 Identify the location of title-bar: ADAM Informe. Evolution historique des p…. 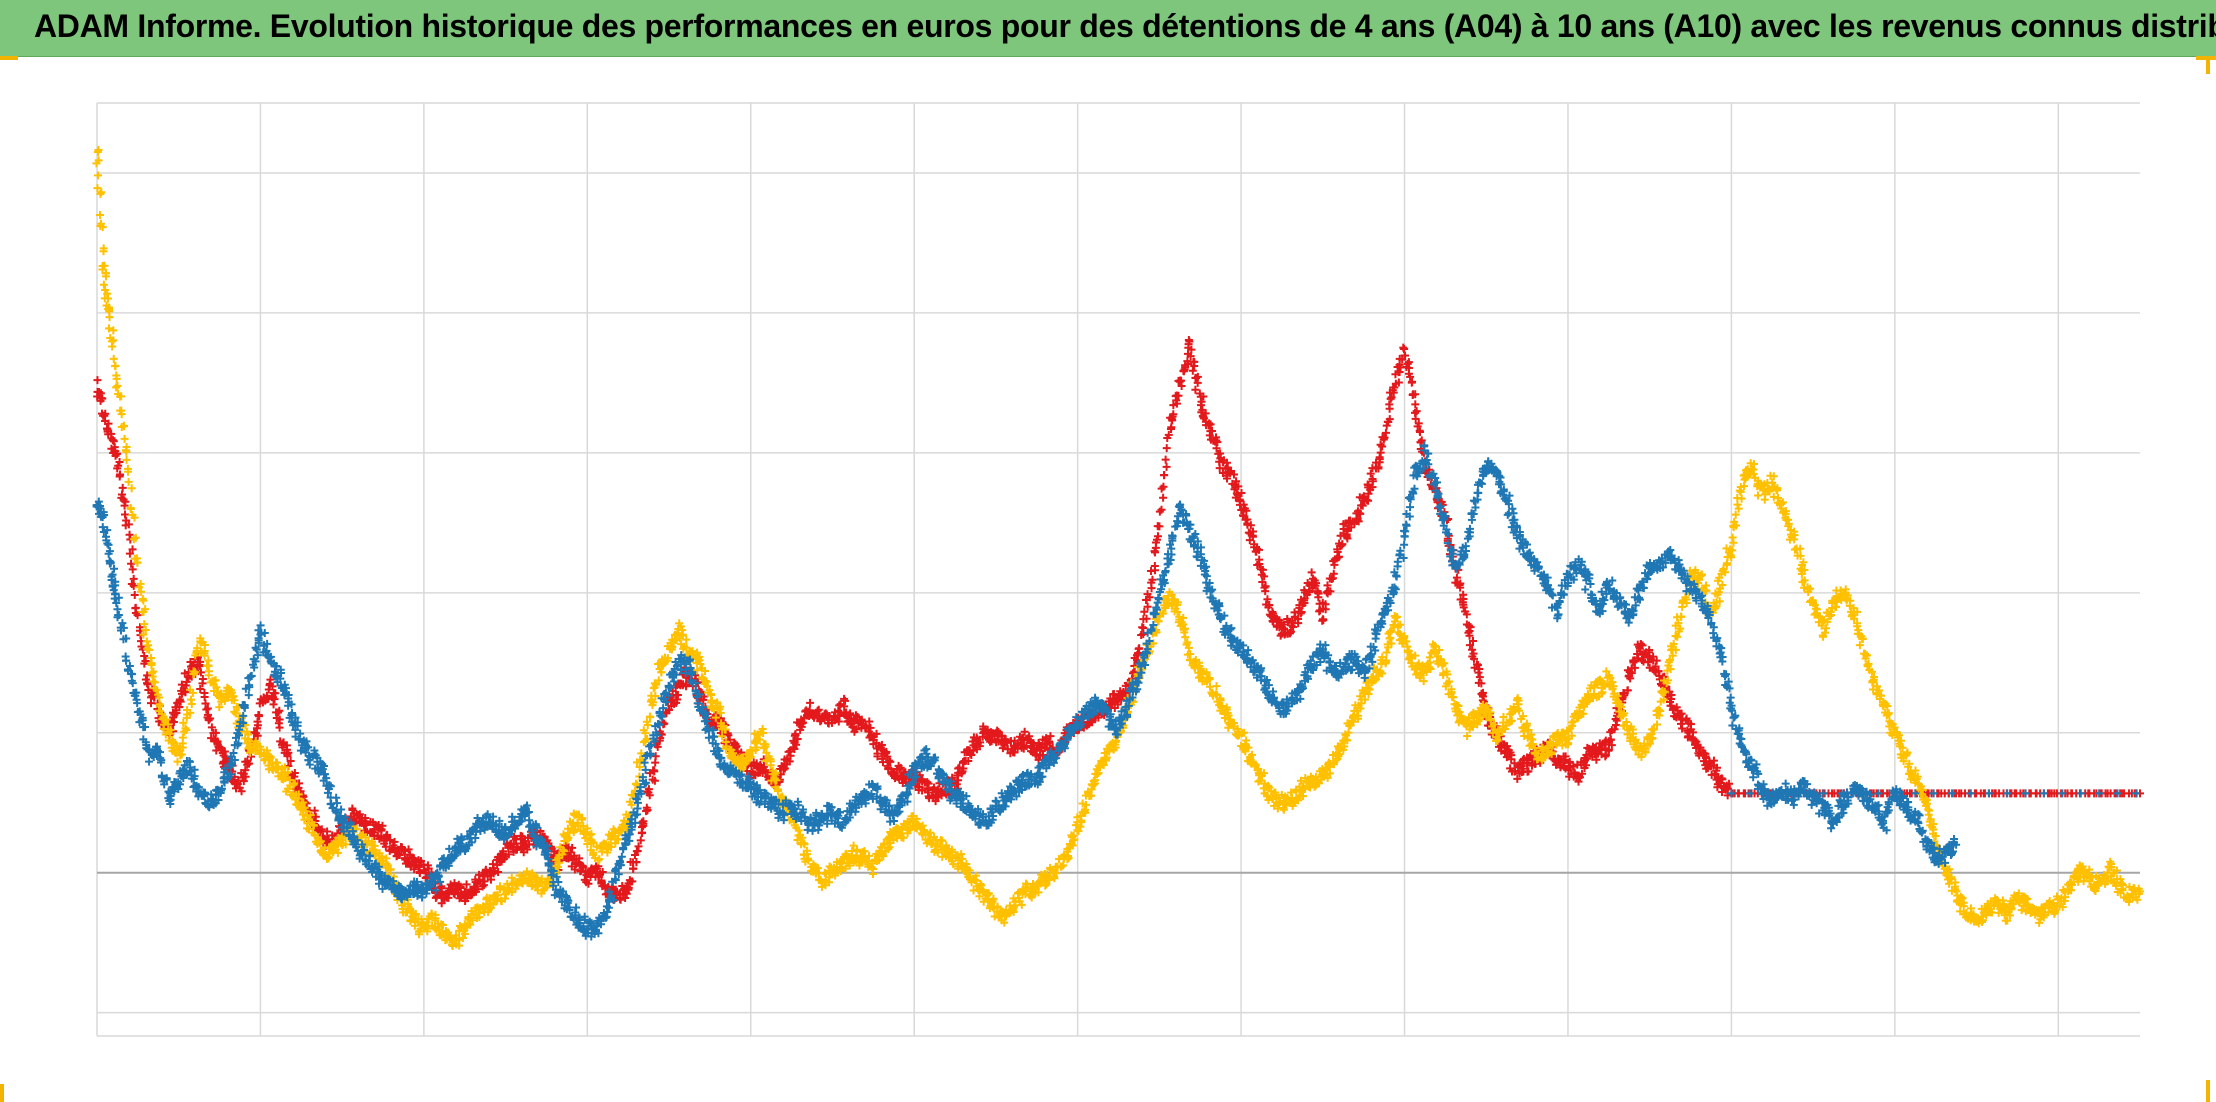
(1108, 28).